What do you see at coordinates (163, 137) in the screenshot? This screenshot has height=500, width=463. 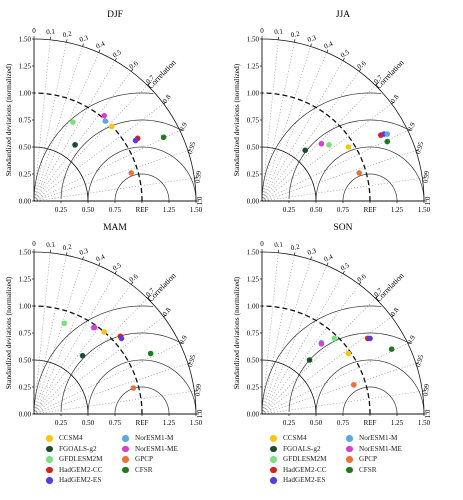 I see `data-point-cfsr` at bounding box center [163, 137].